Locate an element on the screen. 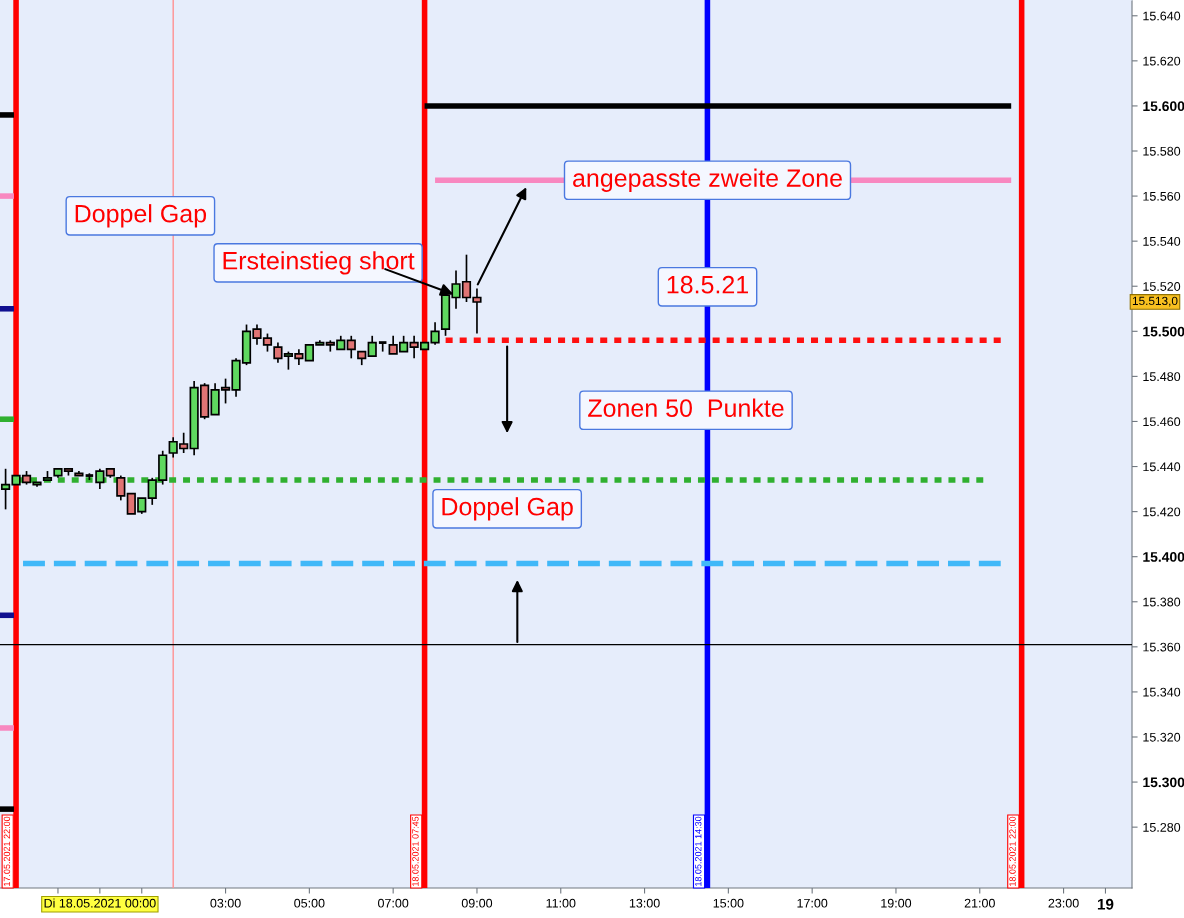 Image resolution: width=1184 pixels, height=918 pixels. annotation: Ersteinstieg short is located at coordinates (319, 263).